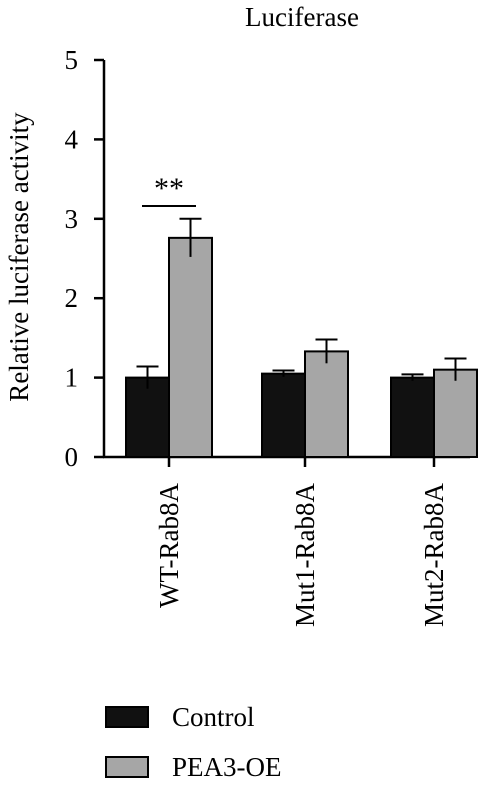 This screenshot has height=786, width=502. I want to click on y-tick-label: 5, so click(72, 60).